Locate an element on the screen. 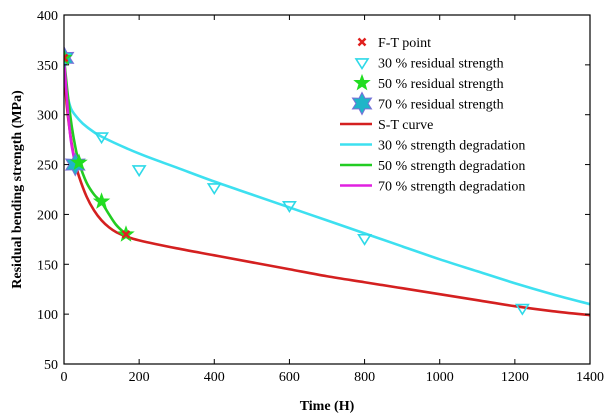 This screenshot has width=608, height=416. legend-item-70-pct-strength-degradation: 70 % strength degradation is located at coordinates (432, 187).